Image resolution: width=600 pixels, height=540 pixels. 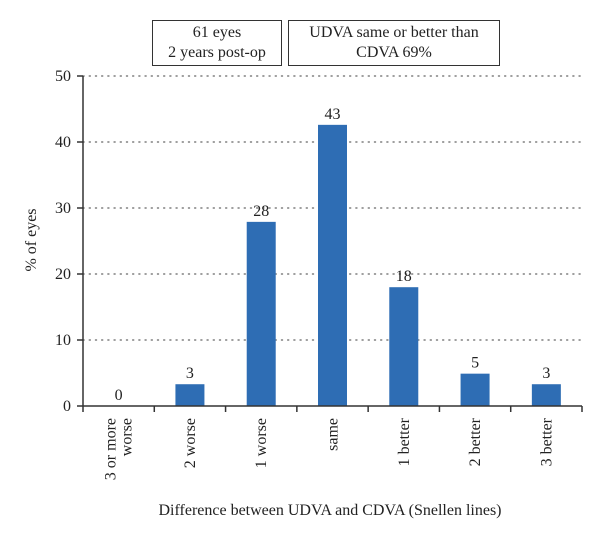 I want to click on x-tick-label-line: worse, so click(x=127, y=437).